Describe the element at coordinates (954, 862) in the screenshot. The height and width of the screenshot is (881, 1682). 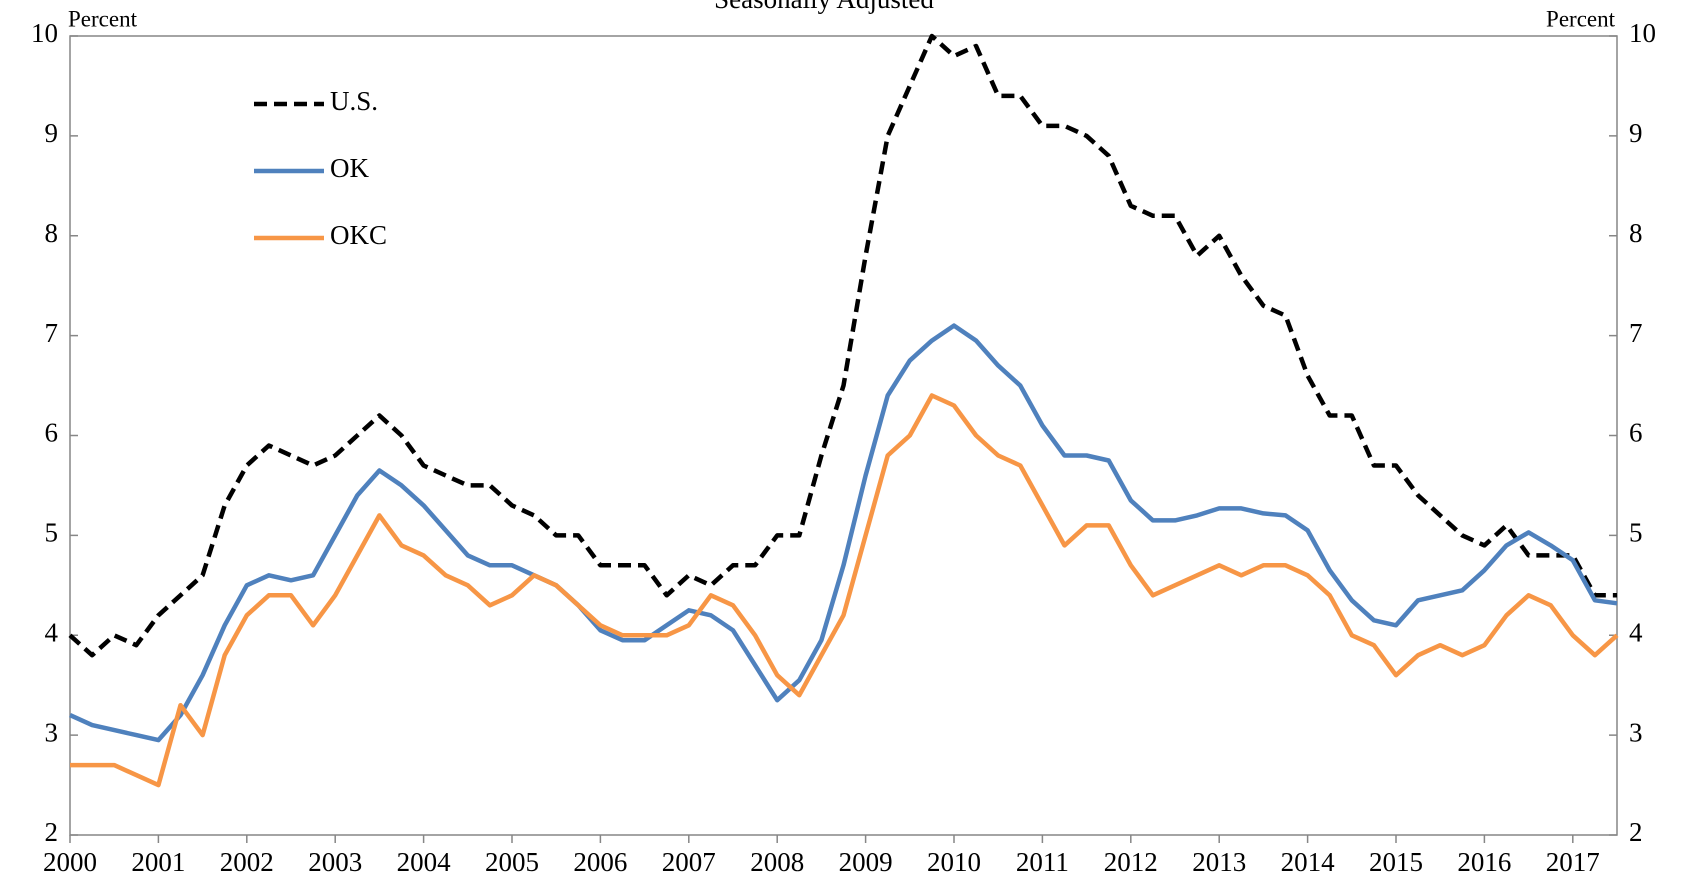
I see `x-tick-label: 2010` at that location.